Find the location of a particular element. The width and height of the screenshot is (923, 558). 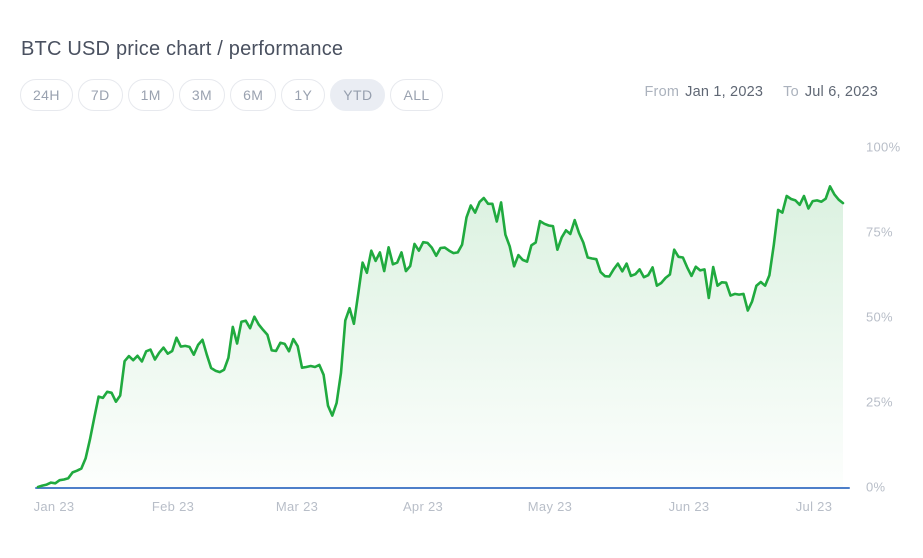

from-date-value: Jan 1, 2023 is located at coordinates (724, 92).